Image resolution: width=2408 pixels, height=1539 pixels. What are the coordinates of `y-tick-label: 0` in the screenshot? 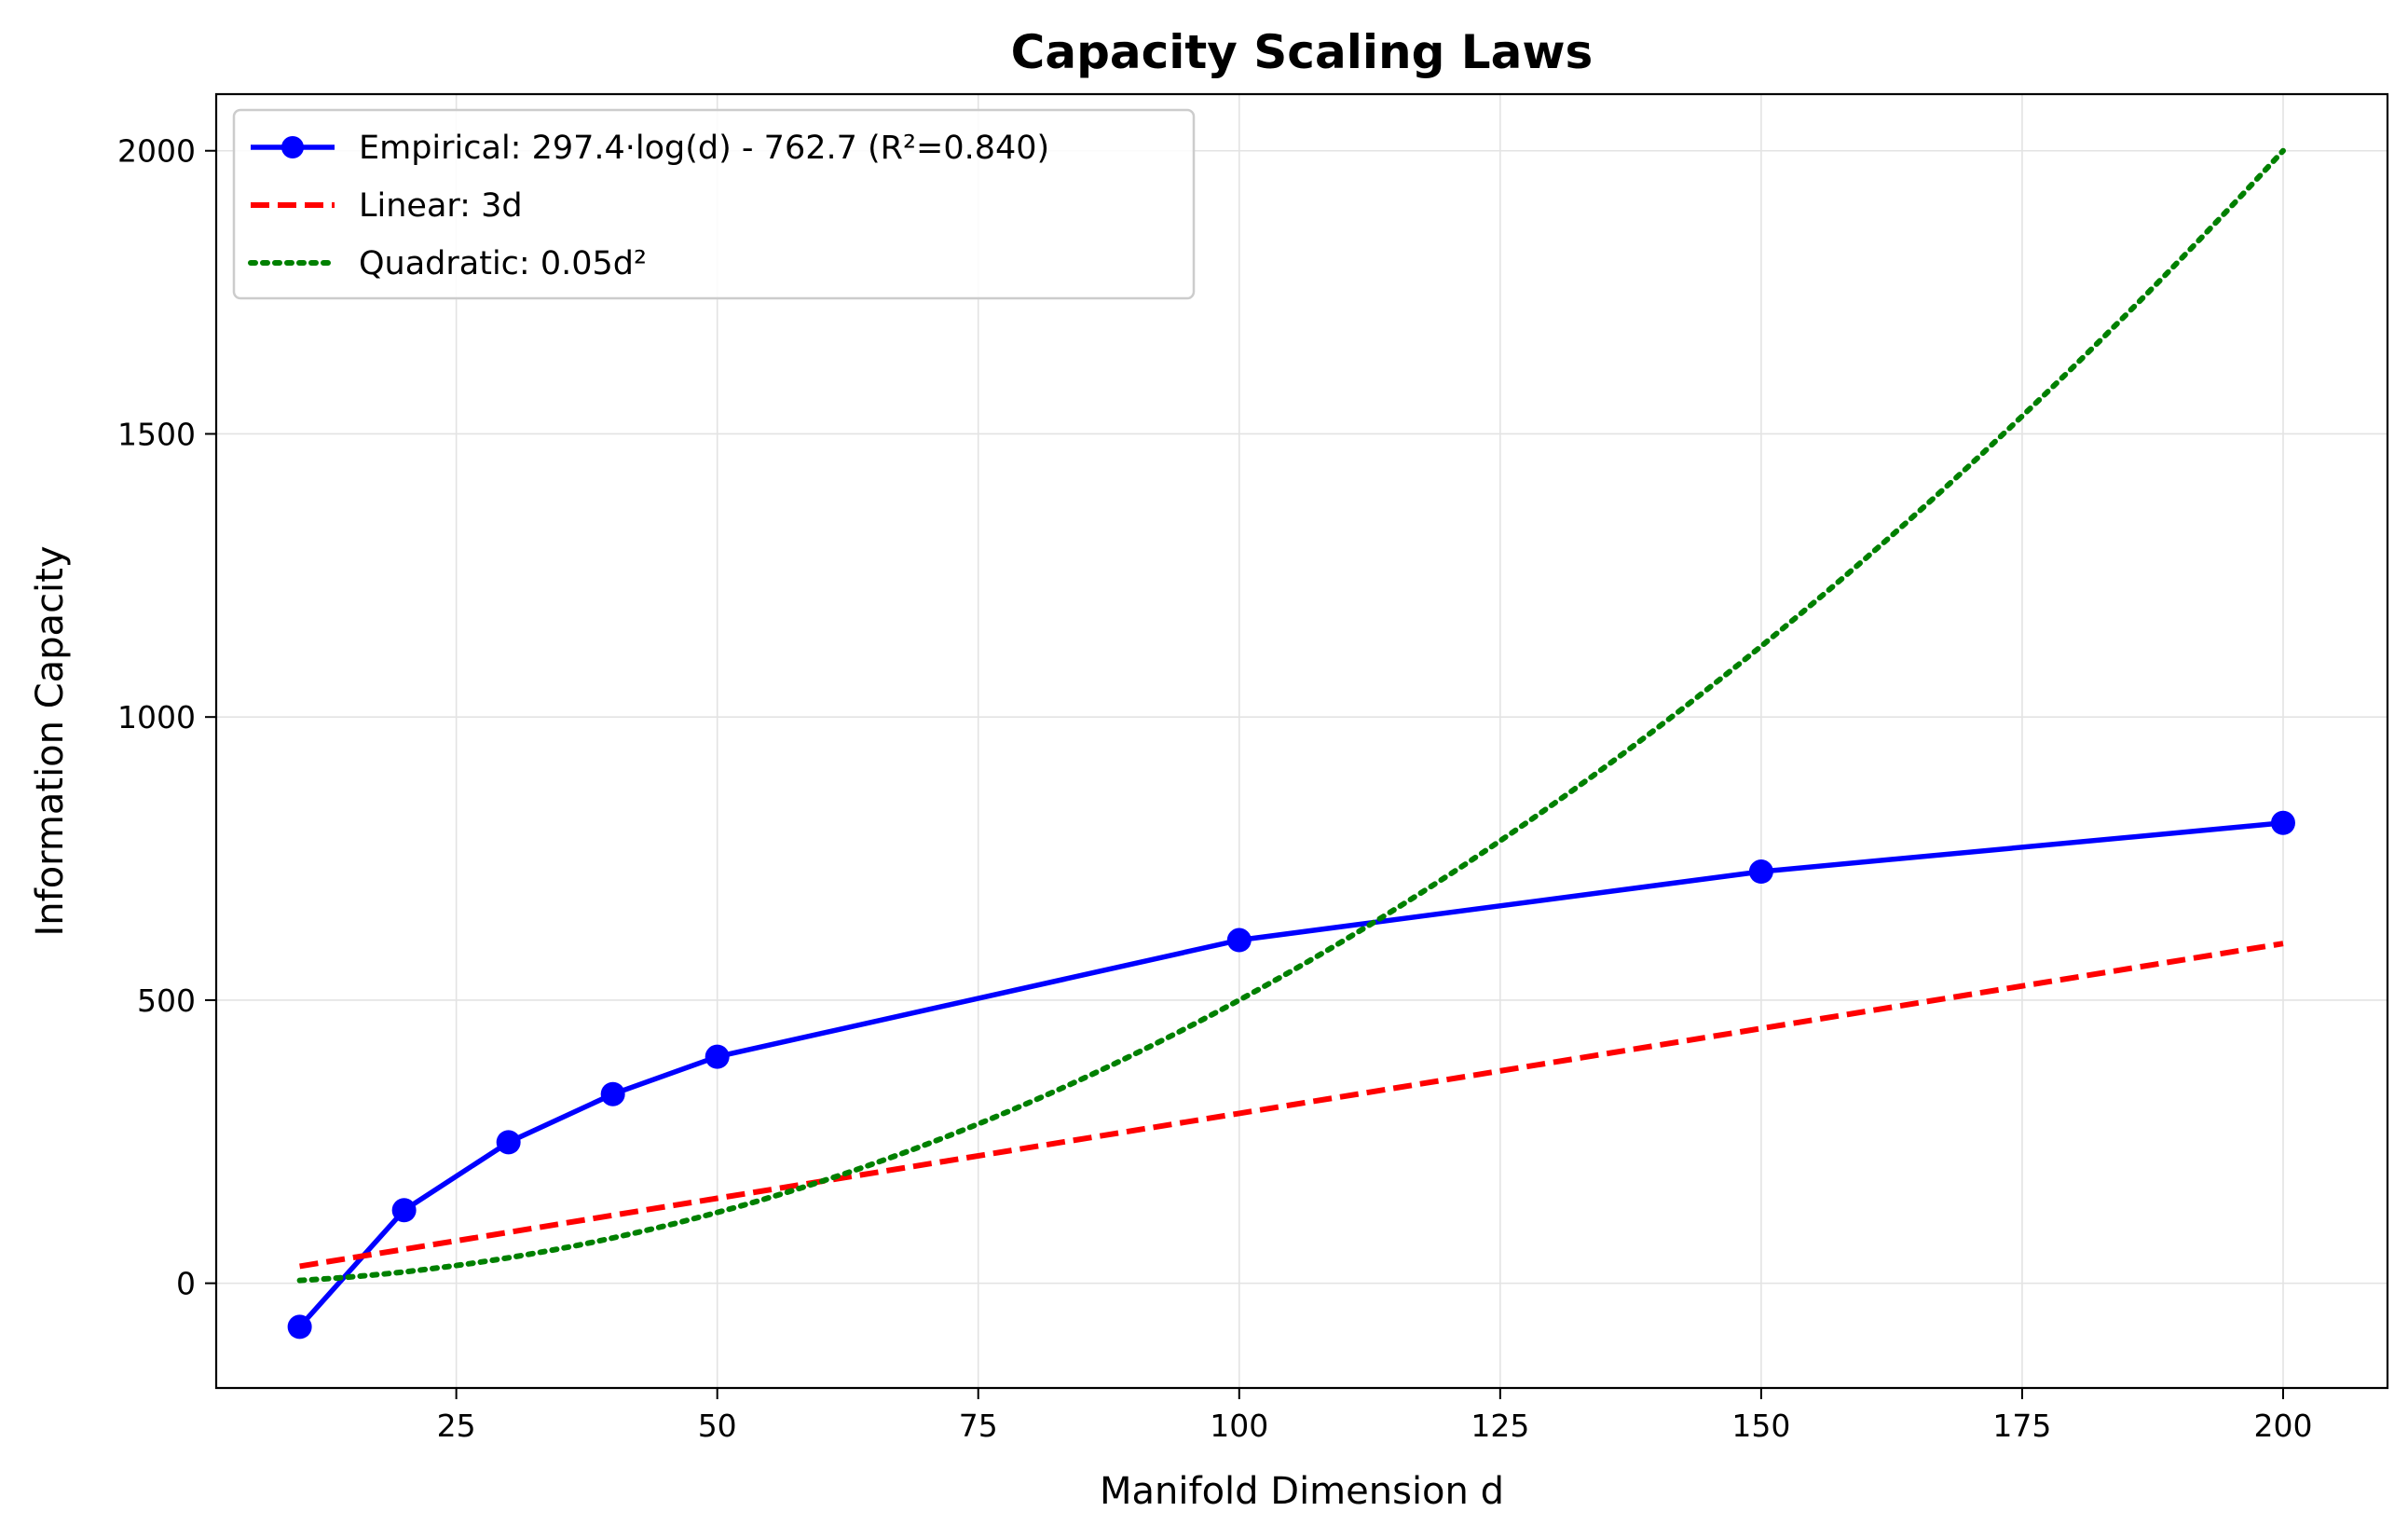 It's located at (186, 1284).